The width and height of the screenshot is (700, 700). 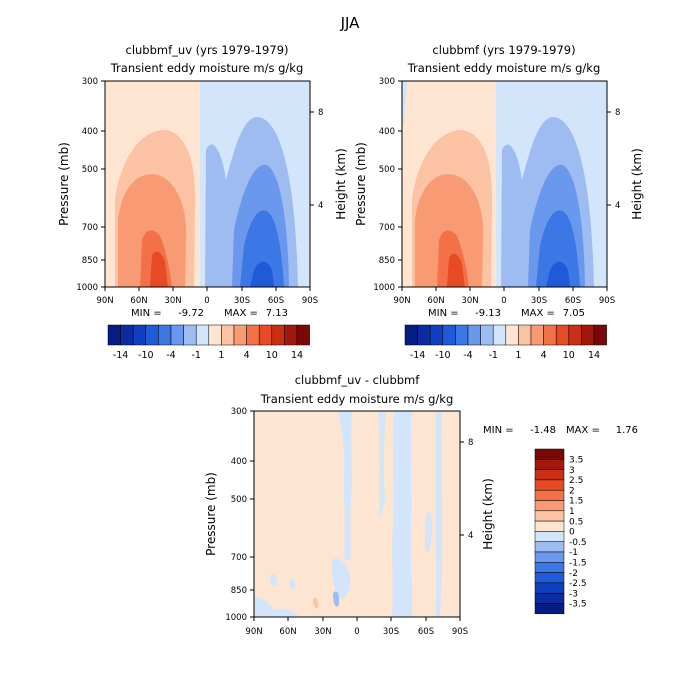 What do you see at coordinates (239, 412) in the screenshot?
I see `panel-3-ytick-300: 300` at bounding box center [239, 412].